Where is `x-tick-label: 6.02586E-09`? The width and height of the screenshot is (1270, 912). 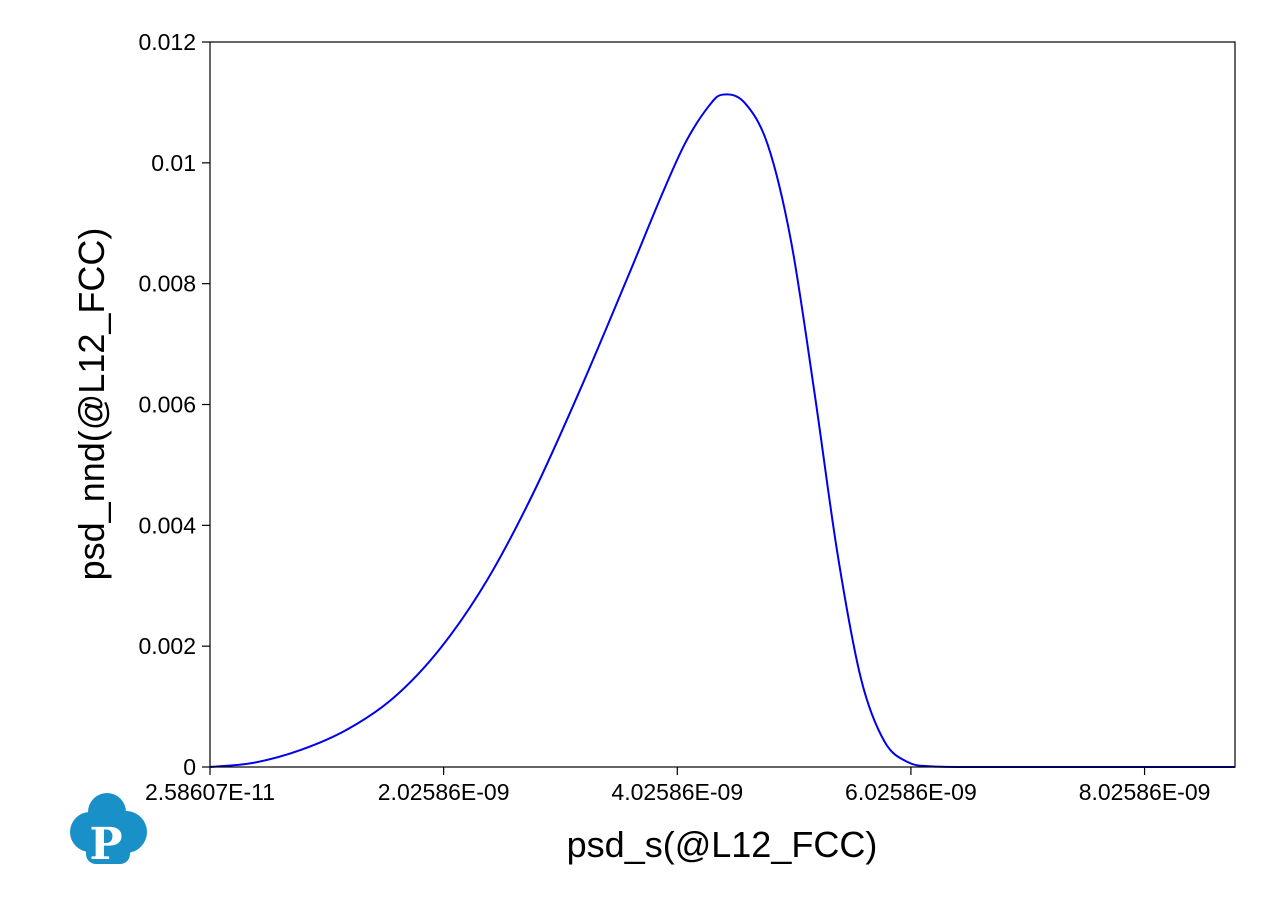 x-tick-label: 6.02586E-09 is located at coordinates (911, 792).